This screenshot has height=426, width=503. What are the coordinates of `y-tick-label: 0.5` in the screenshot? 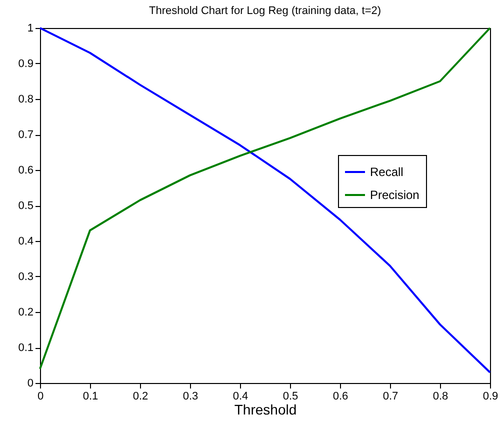 It's located at (26, 206).